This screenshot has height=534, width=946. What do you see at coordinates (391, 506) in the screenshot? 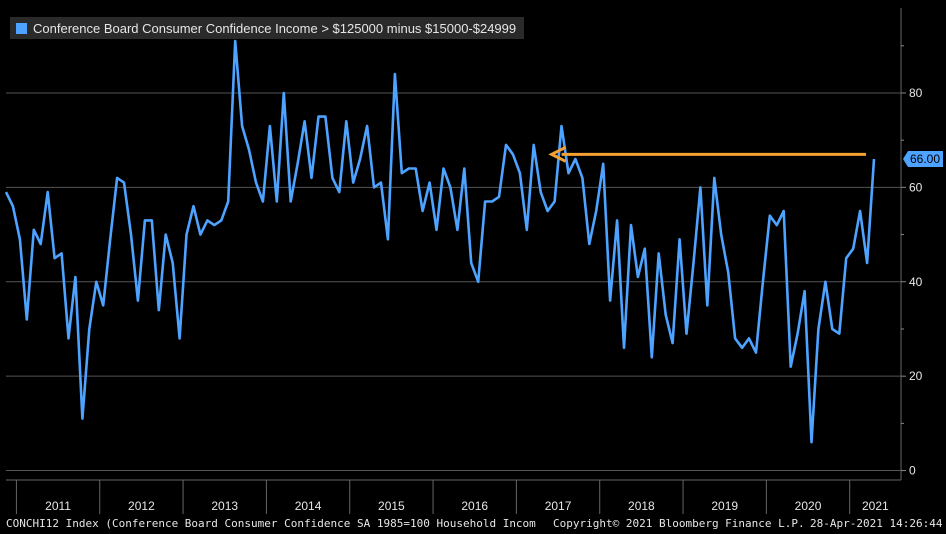
I see `x-tick-label: 2015` at bounding box center [391, 506].